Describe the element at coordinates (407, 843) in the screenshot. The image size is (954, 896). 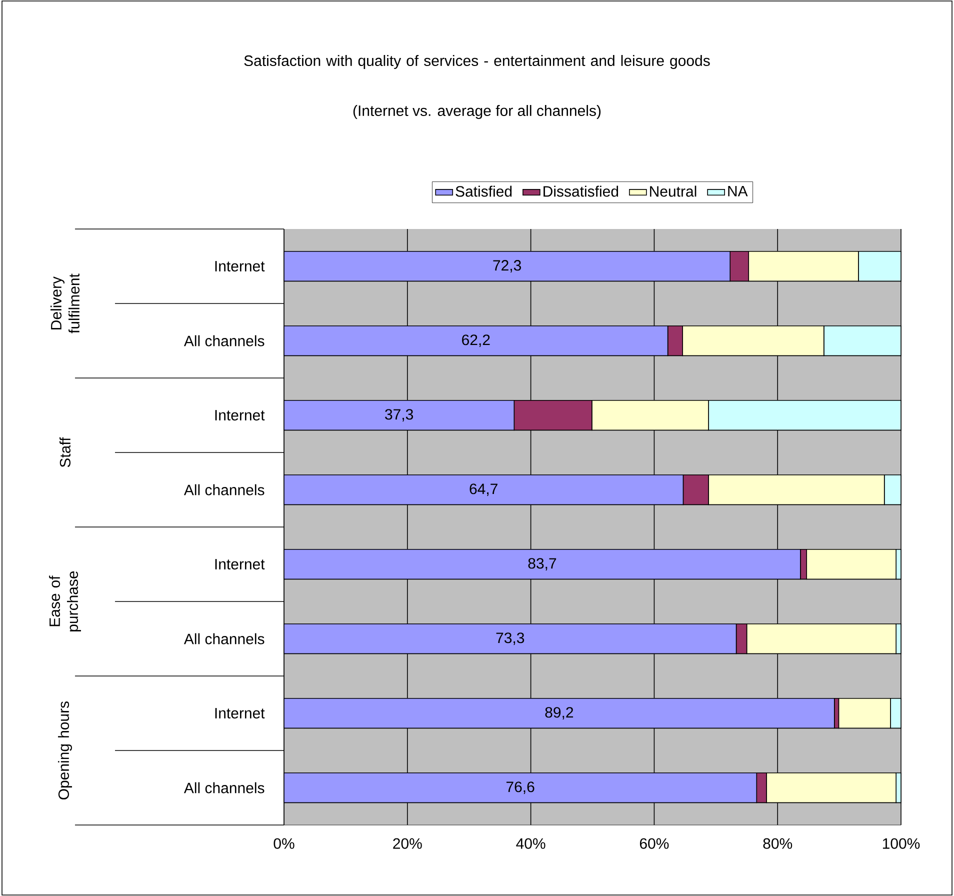
I see `x-tick-label: 20%` at that location.